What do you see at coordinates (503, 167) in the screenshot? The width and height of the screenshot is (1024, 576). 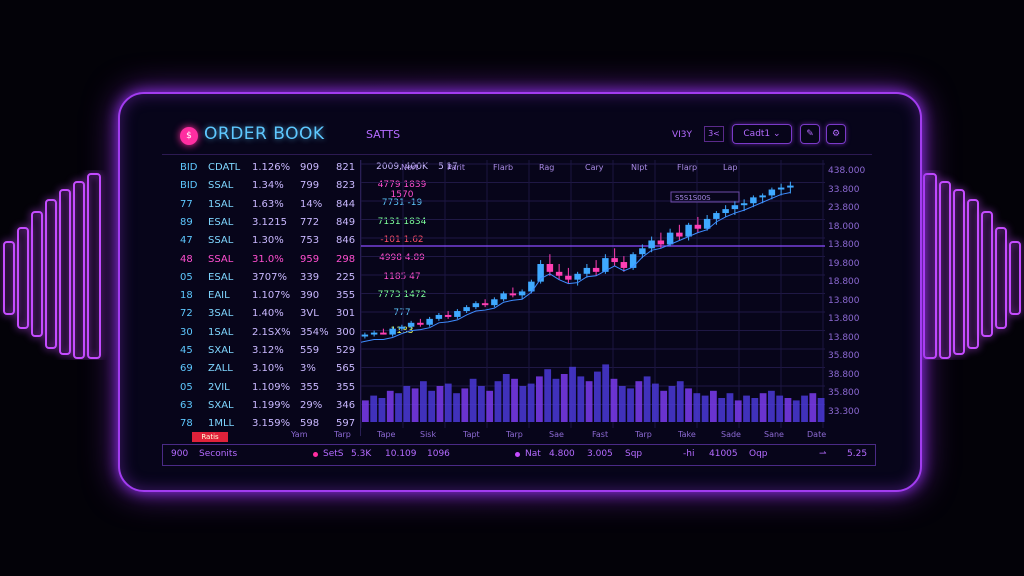 I see `chart-tab: Flarb` at bounding box center [503, 167].